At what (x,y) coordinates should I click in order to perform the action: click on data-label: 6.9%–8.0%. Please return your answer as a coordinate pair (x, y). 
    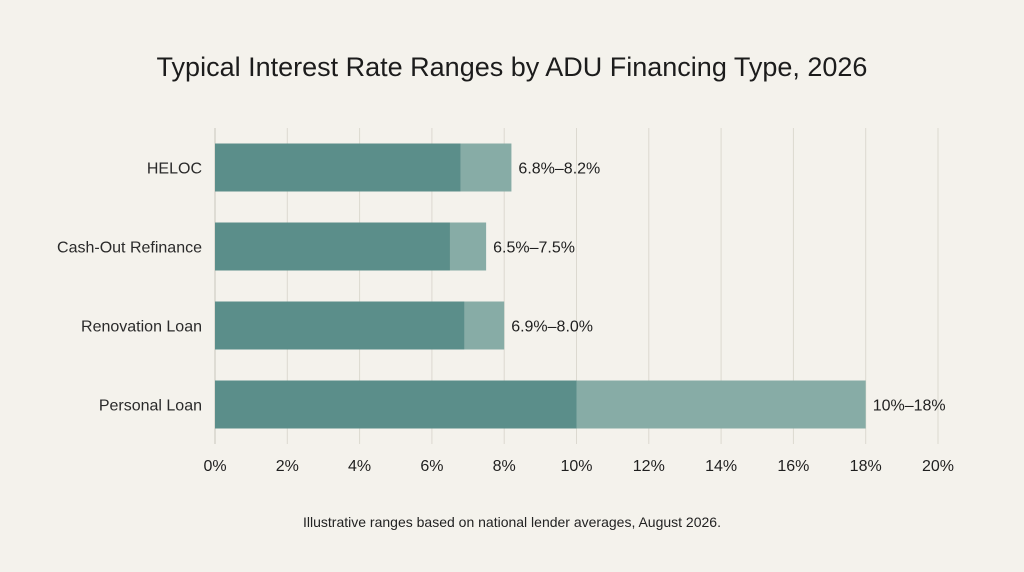
    Looking at the image, I should click on (552, 327).